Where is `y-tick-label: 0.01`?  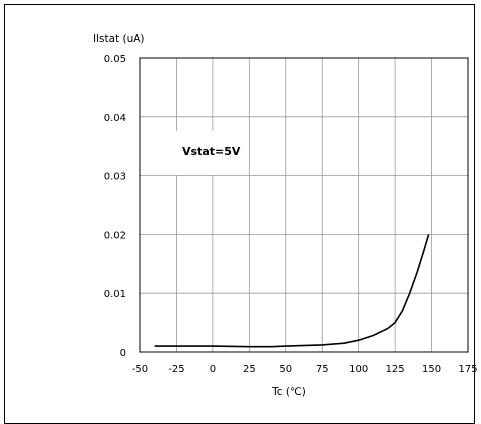 y-tick-label: 0.01 is located at coordinates (115, 294).